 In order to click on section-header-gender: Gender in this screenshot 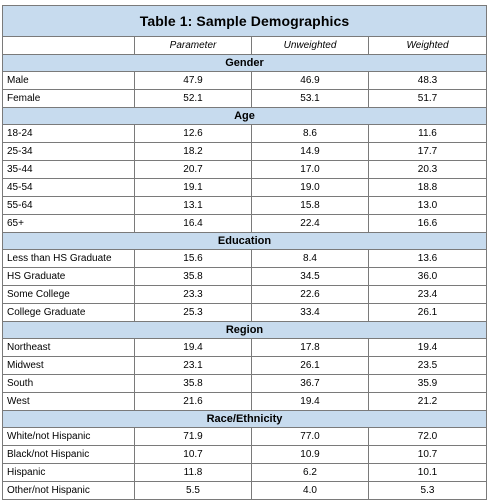, I will do `click(244, 63)`.